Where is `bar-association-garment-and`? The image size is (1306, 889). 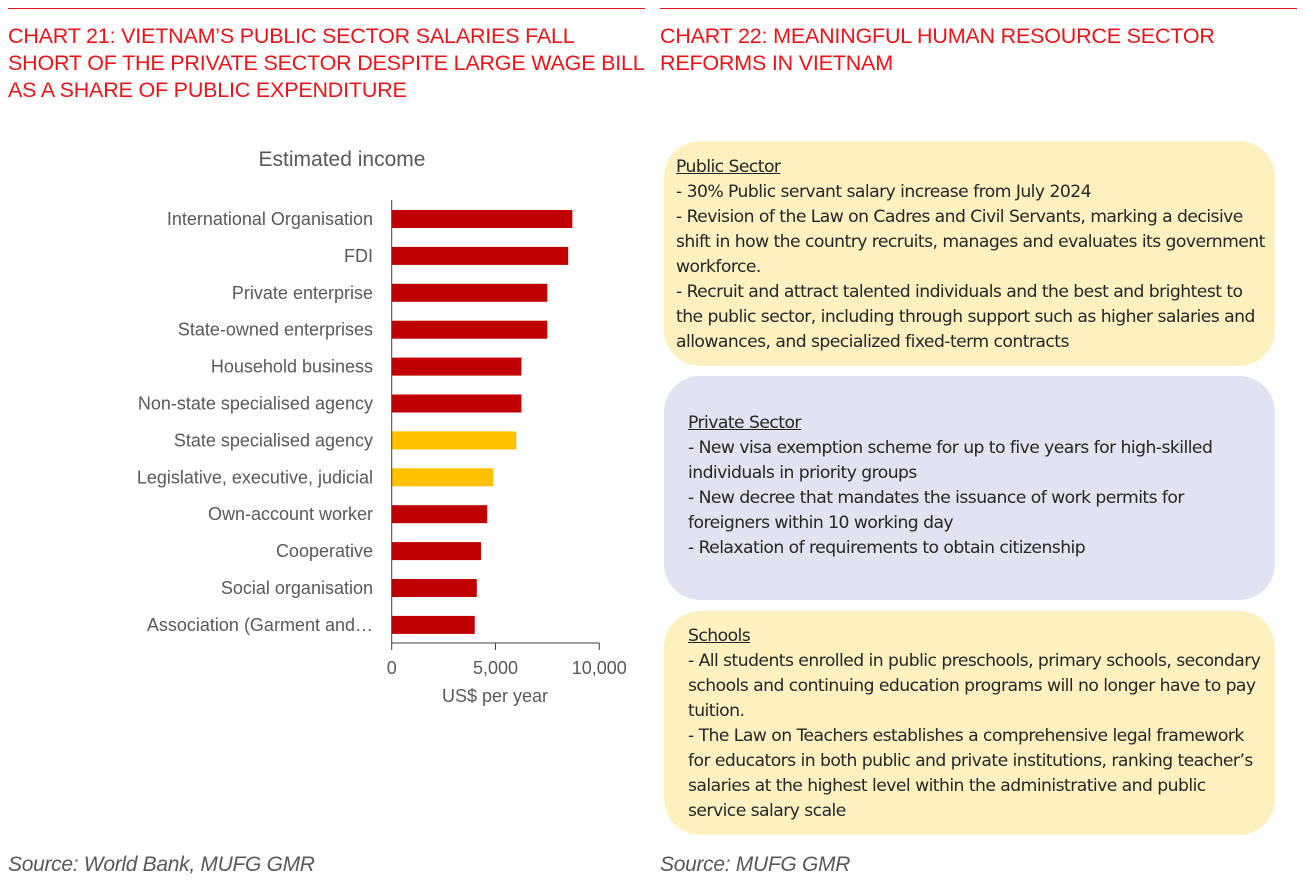
bar-association-garment-and is located at coordinates (433, 624).